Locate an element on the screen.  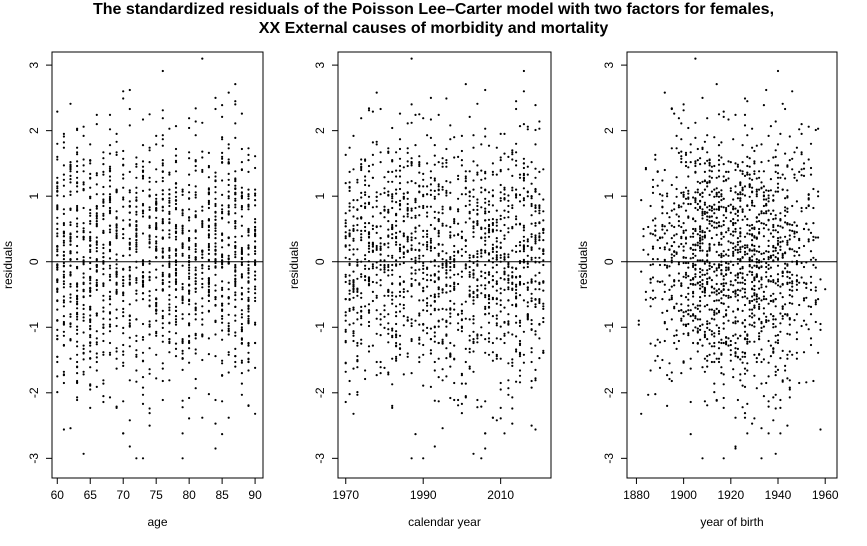
y-axis-title: residuals is located at coordinates (583, 265).